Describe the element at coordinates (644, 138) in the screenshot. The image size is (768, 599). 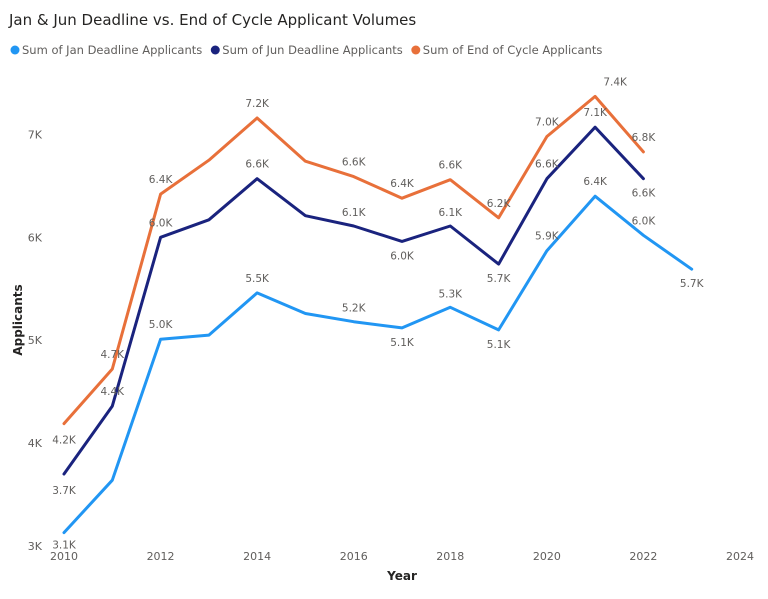
I see `data-label: 6.8K` at that location.